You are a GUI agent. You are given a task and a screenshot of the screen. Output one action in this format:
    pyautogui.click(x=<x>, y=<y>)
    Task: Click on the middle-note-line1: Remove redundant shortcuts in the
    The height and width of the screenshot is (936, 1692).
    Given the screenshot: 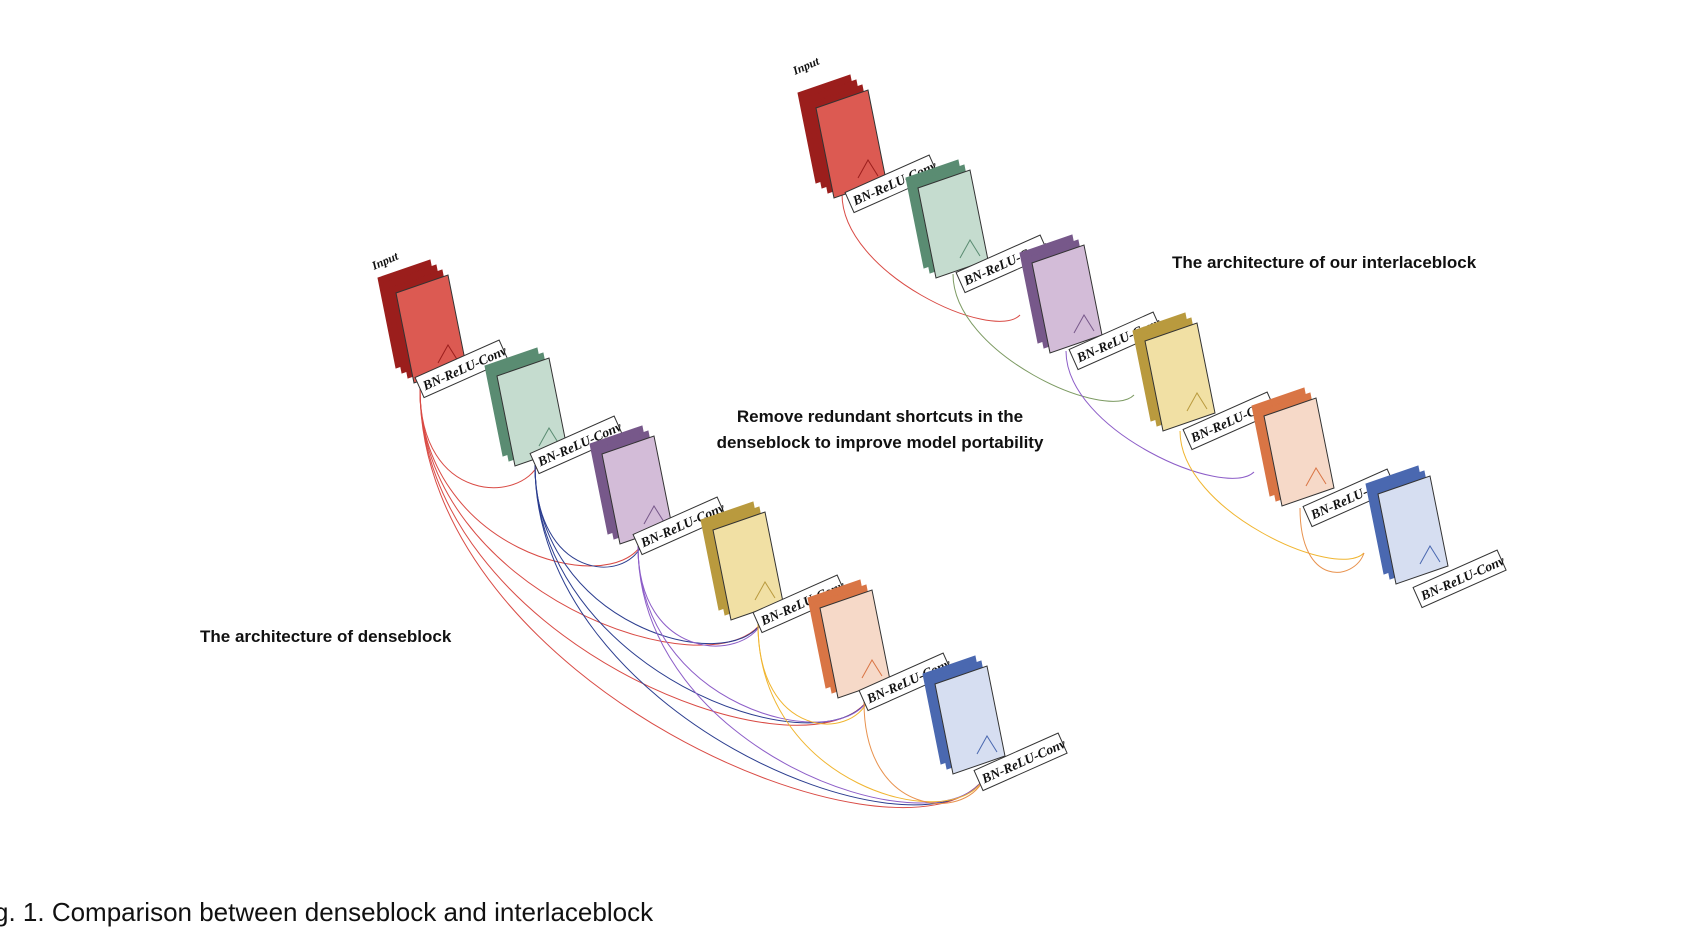 What is the action you would take?
    pyautogui.click(x=880, y=416)
    